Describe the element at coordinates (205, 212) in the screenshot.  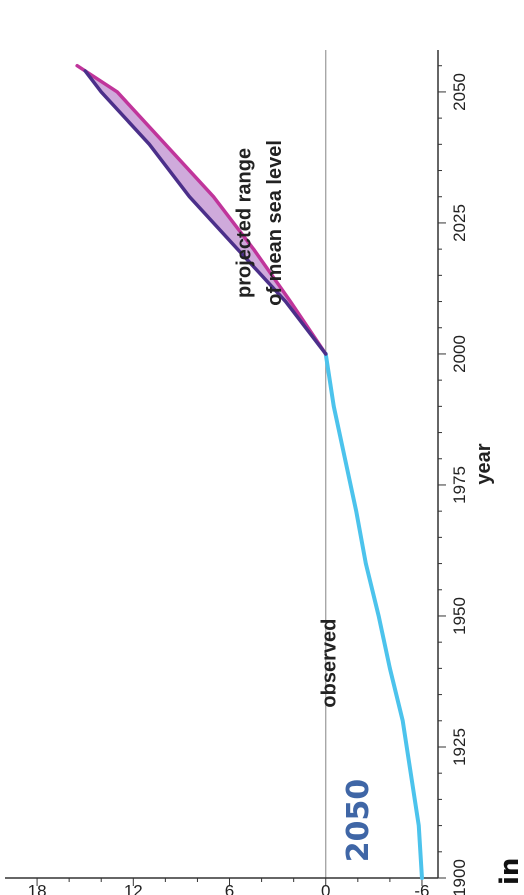
I see `projected-high-line` at that location.